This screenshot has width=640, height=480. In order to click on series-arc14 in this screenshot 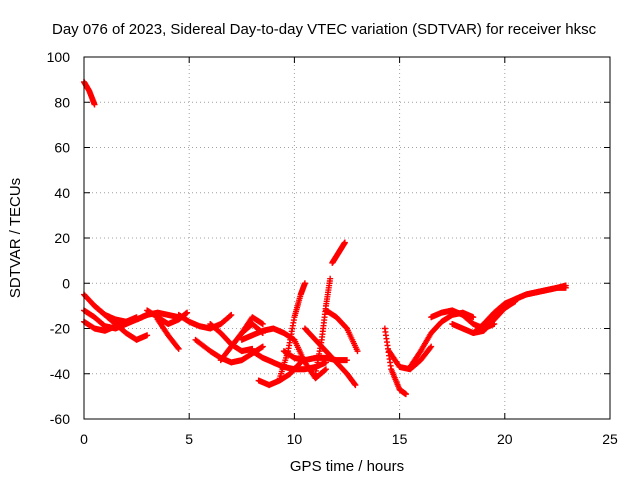, I will do `click(289, 360)`.